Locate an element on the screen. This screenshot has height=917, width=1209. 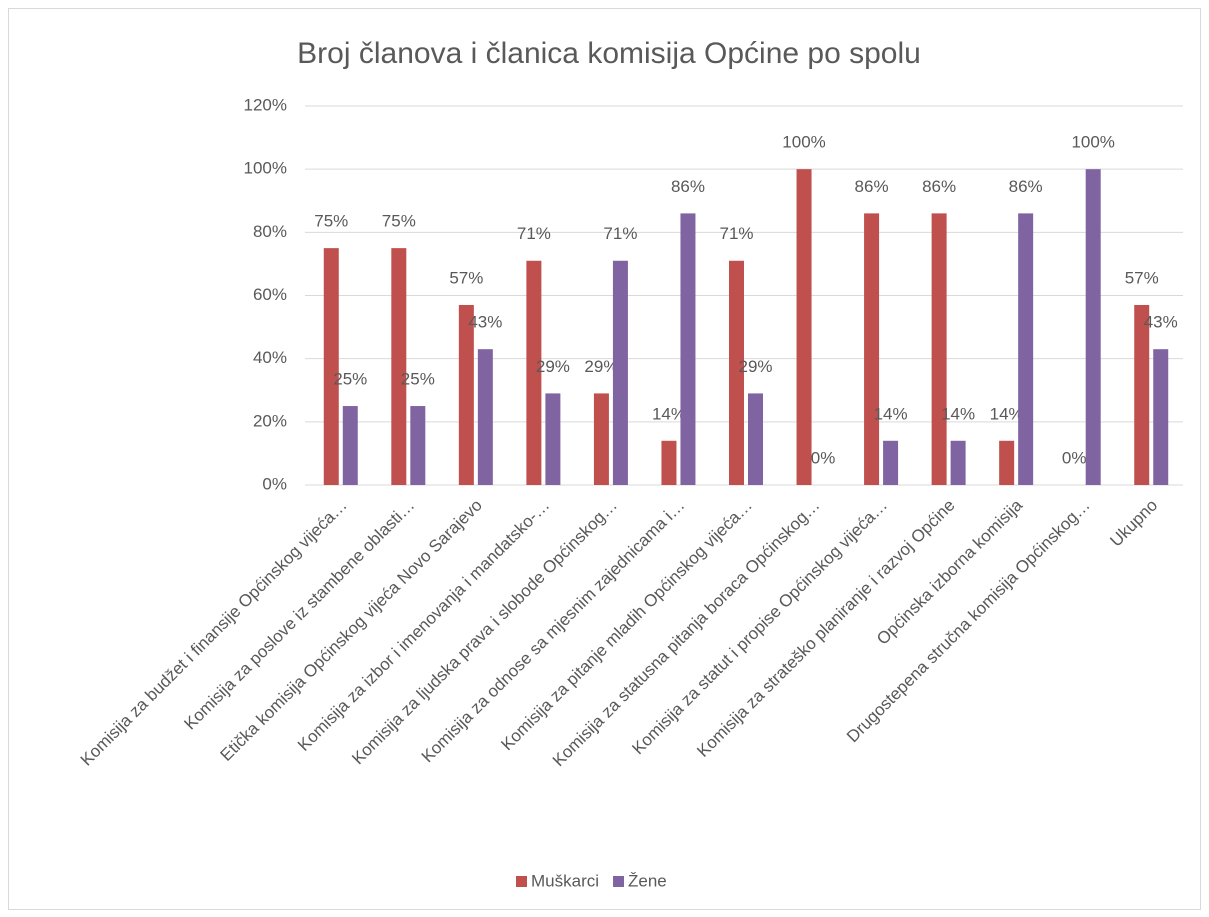
legend-label: Muškarci is located at coordinates (565, 880).